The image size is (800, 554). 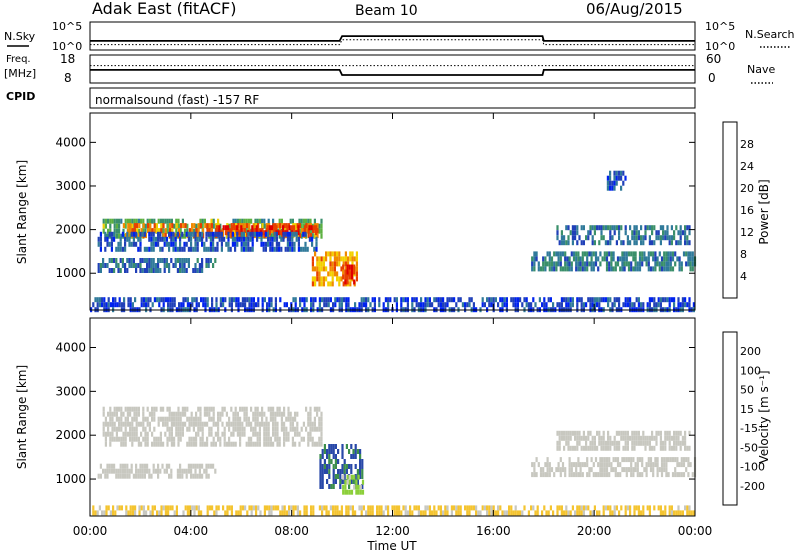 I want to click on xtick-label: 20:00, so click(x=594, y=531).